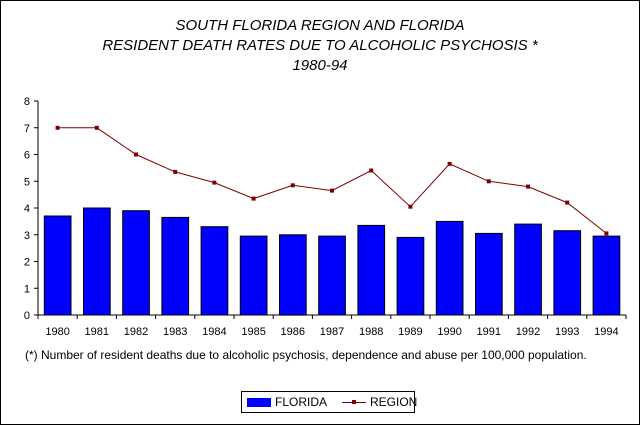 The height and width of the screenshot is (425, 640). I want to click on y-tick-label: 7, so click(27, 129).